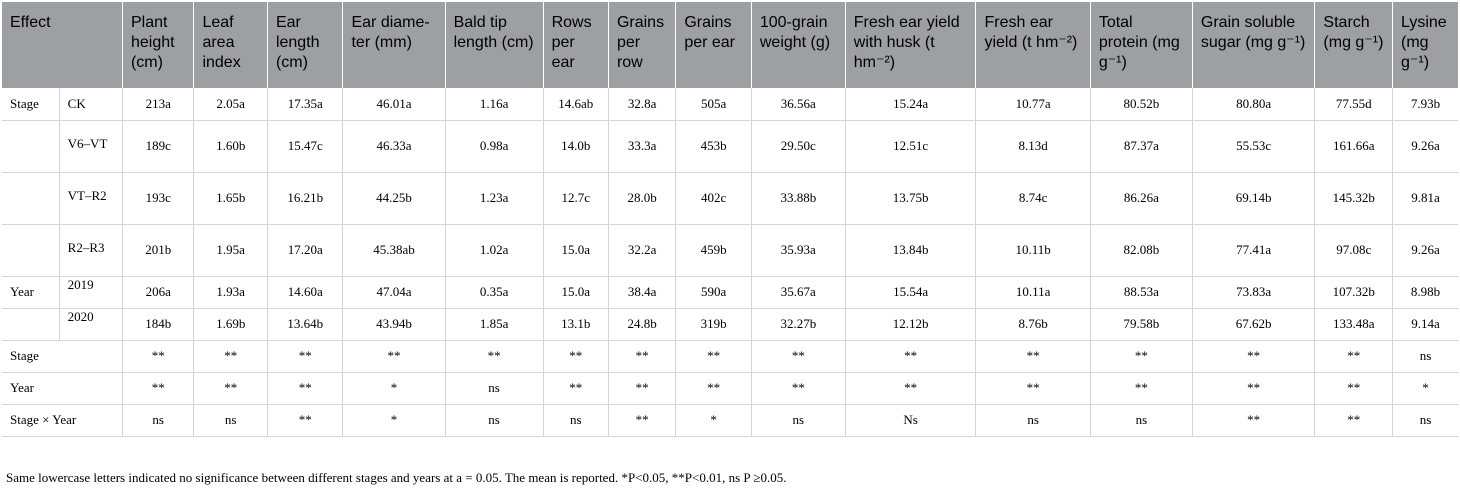  What do you see at coordinates (230, 45) in the screenshot?
I see `column-header: Leaf area index` at bounding box center [230, 45].